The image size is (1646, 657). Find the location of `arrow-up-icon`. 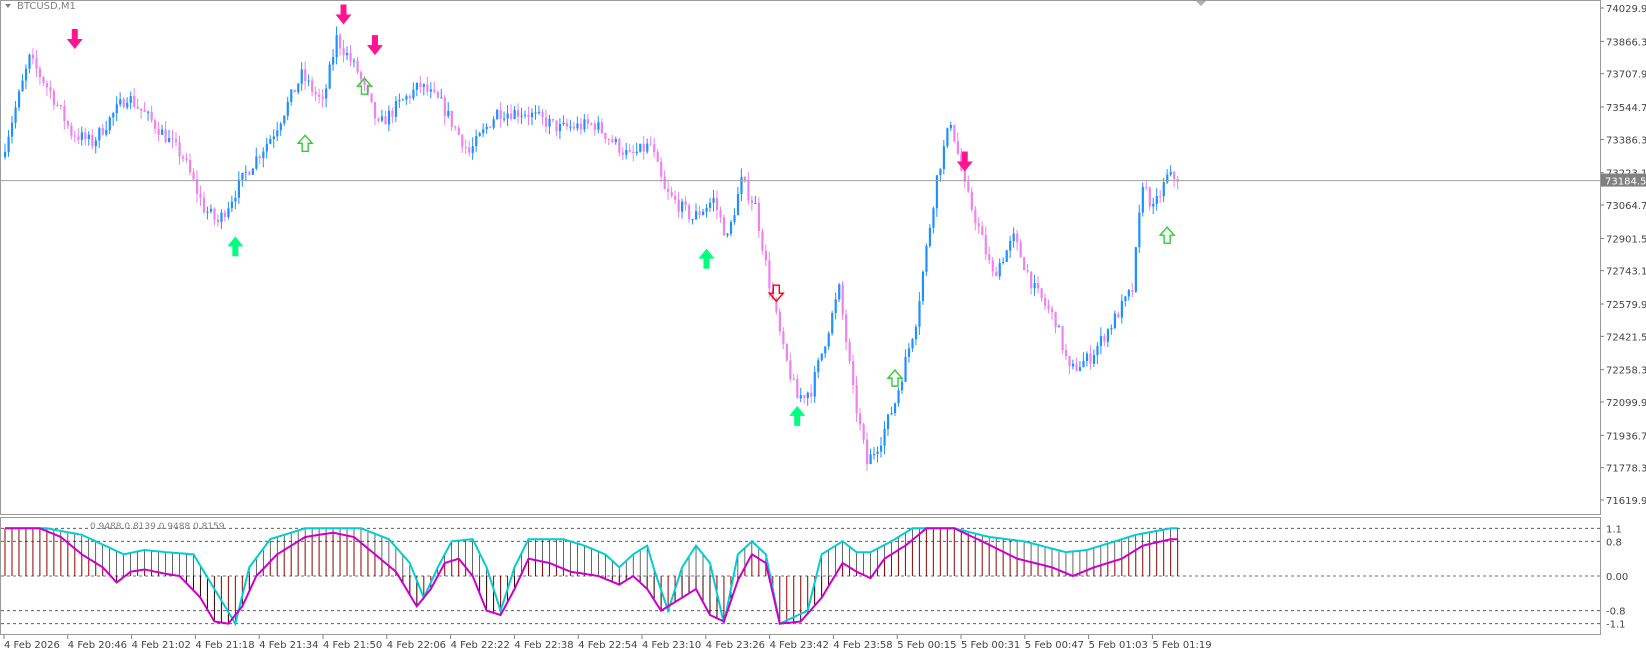

arrow-up-icon is located at coordinates (235, 246).